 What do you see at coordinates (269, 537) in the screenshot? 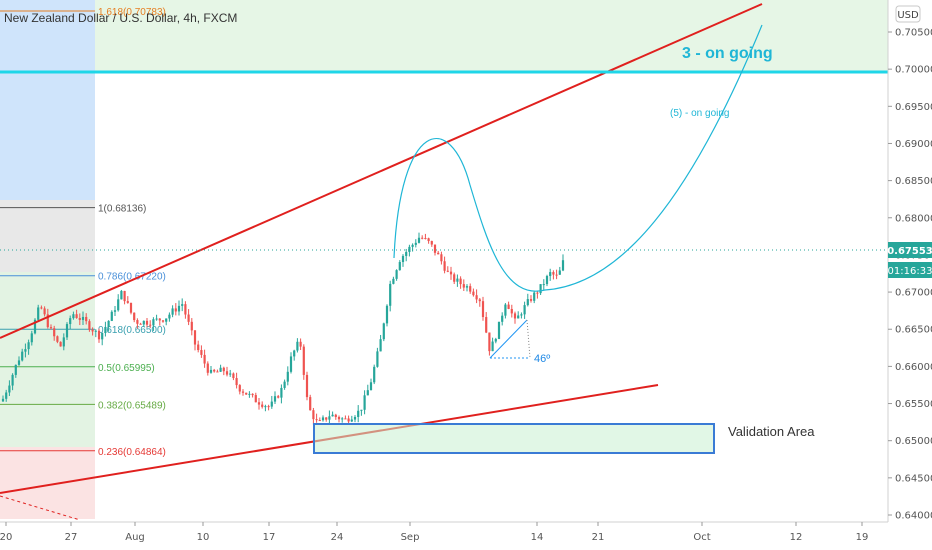
I see `time-tick-label: 17` at bounding box center [269, 537].